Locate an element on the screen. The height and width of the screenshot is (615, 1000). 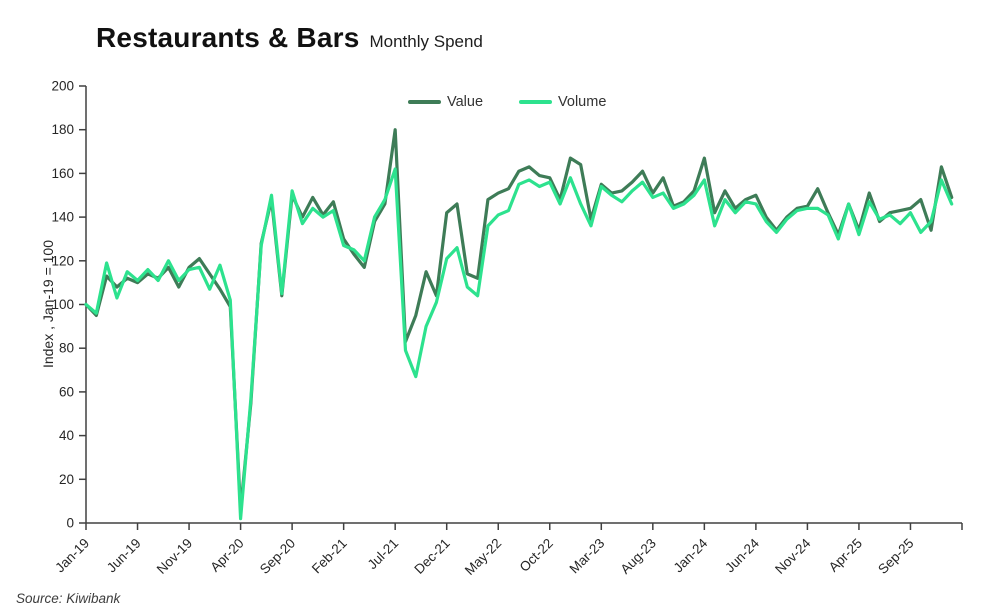
y-tick-label: 0 is located at coordinates (70, 523).